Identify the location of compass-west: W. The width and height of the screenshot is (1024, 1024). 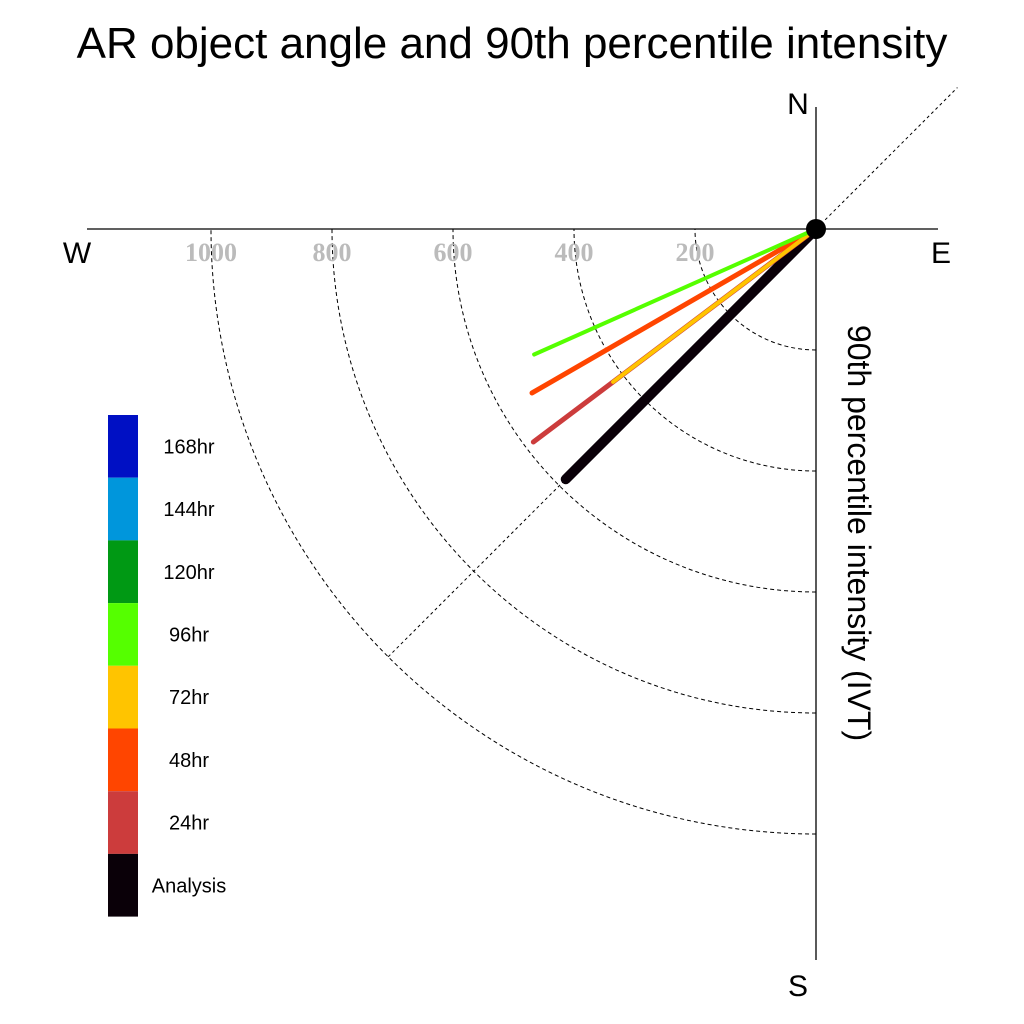
(77, 253).